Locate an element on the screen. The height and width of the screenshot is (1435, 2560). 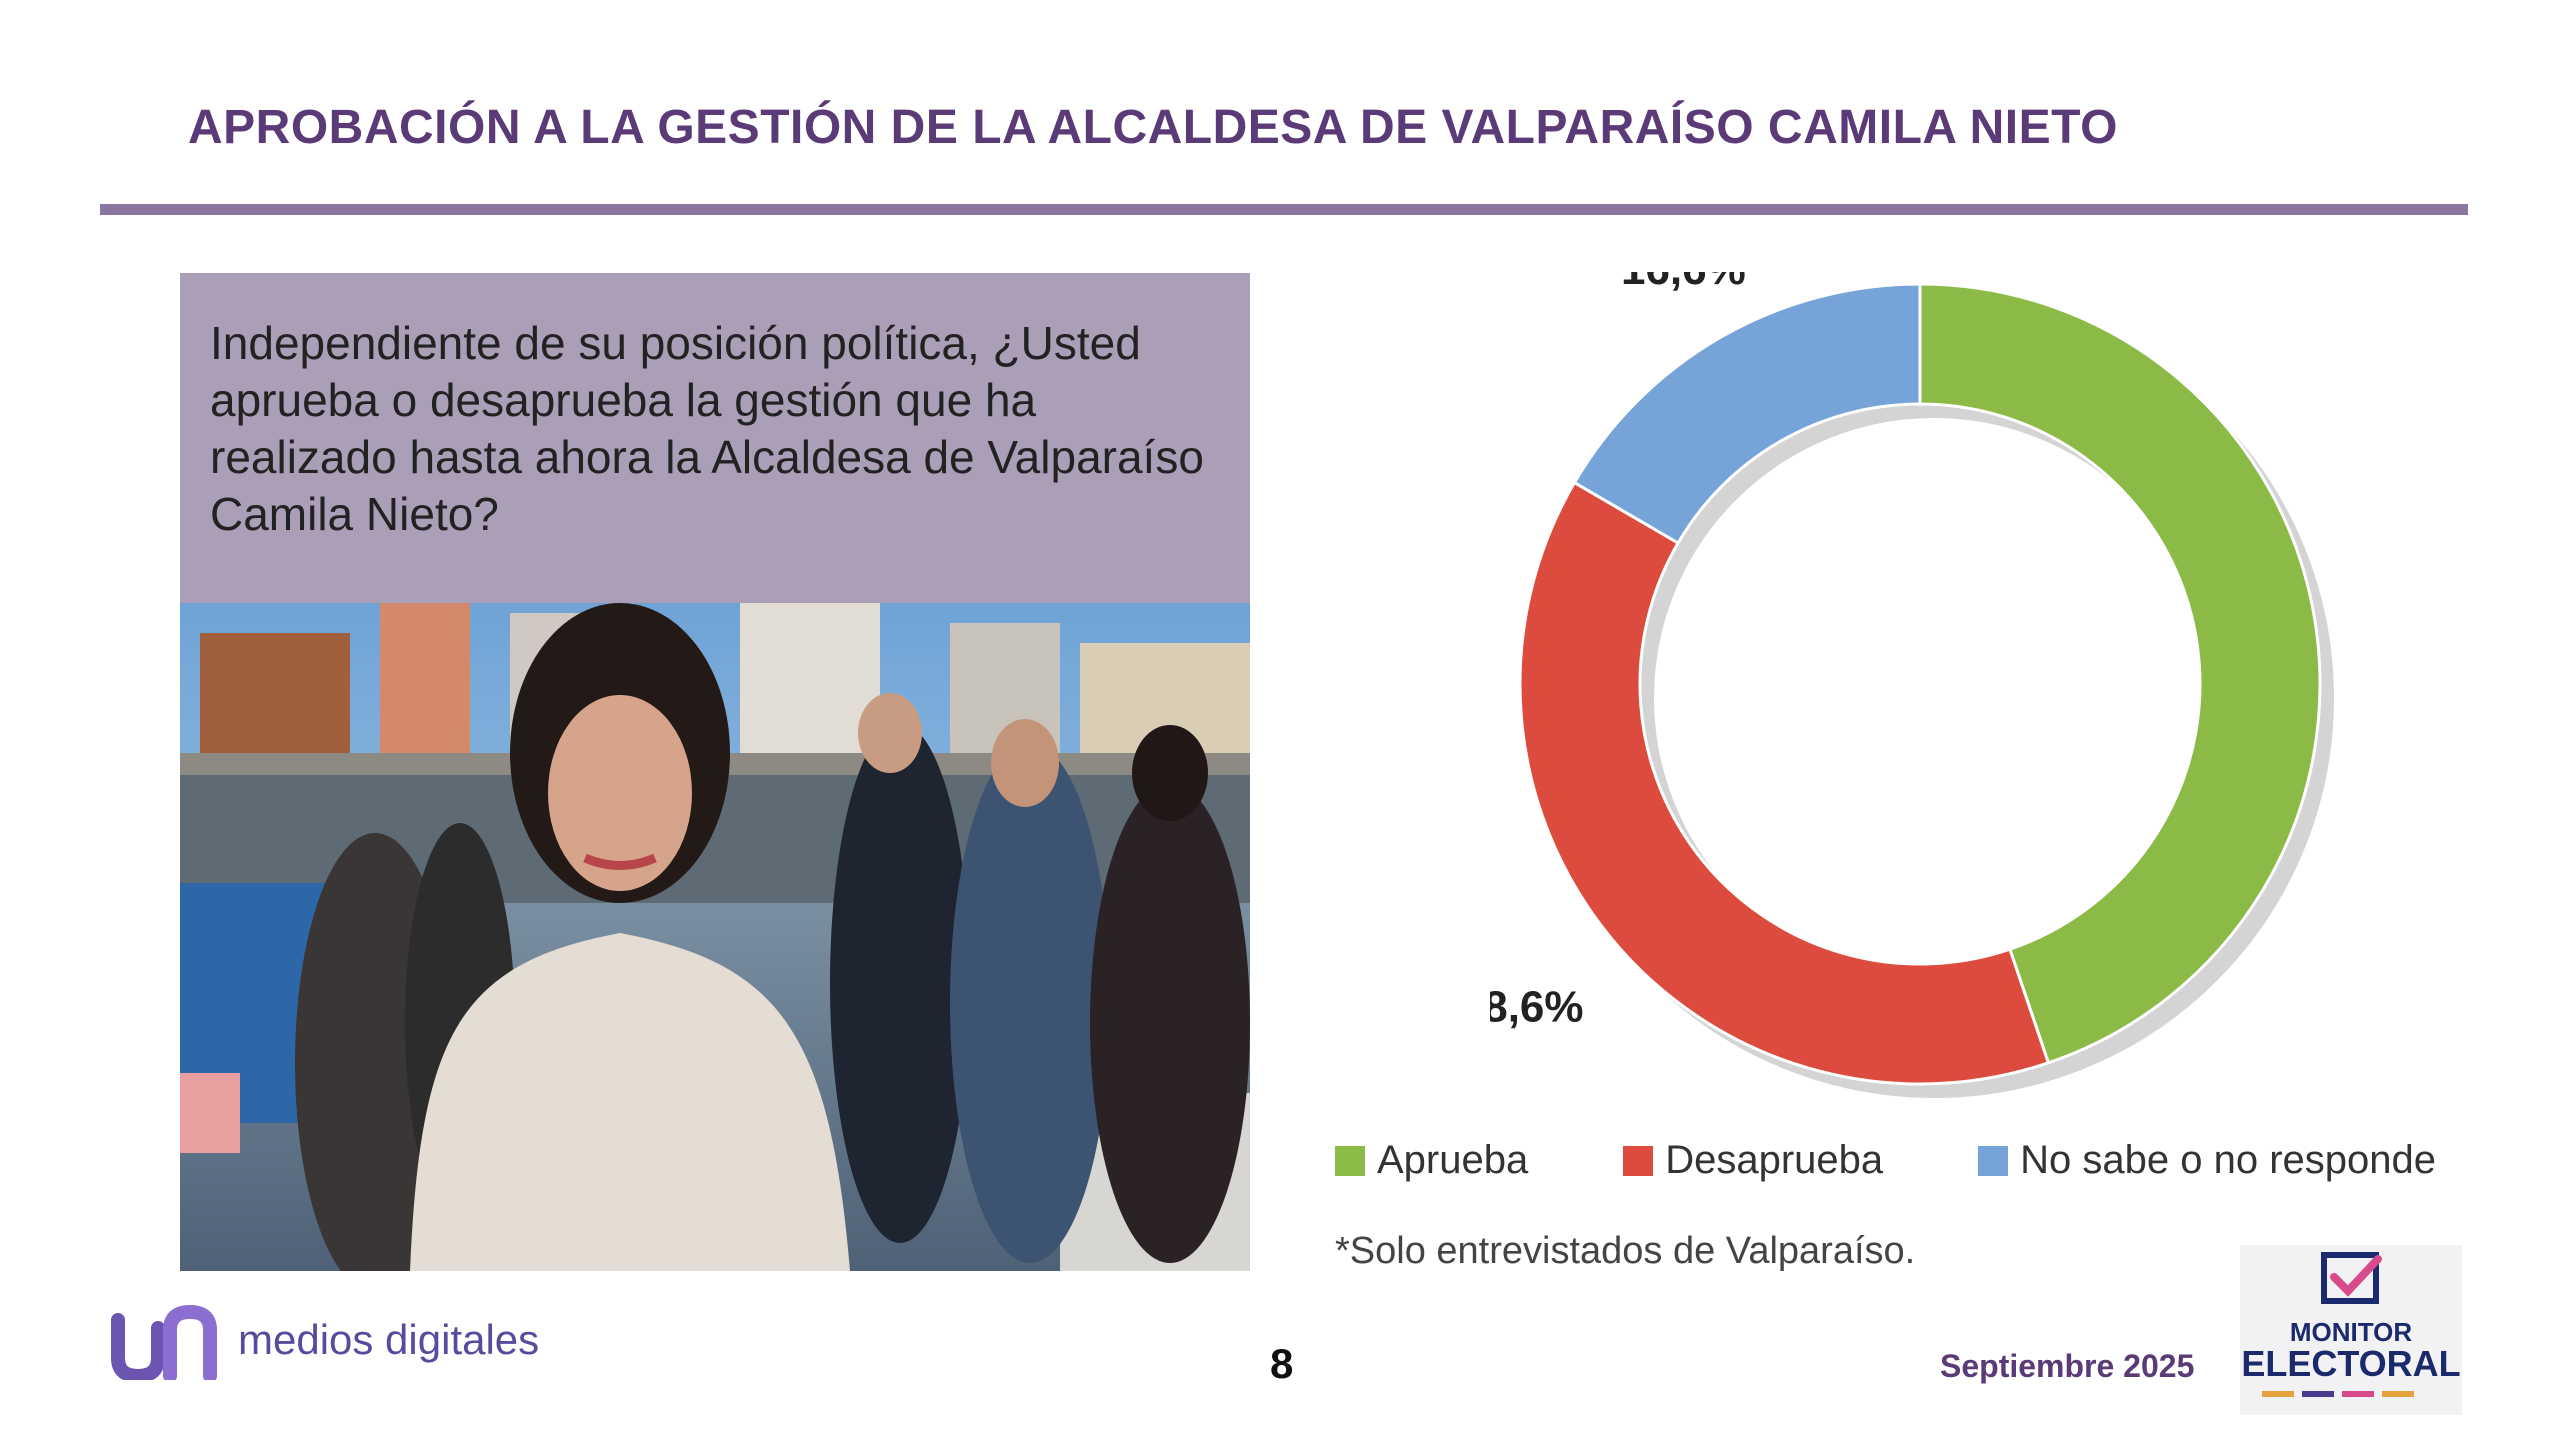
page-number: 8 is located at coordinates (1282, 1363).